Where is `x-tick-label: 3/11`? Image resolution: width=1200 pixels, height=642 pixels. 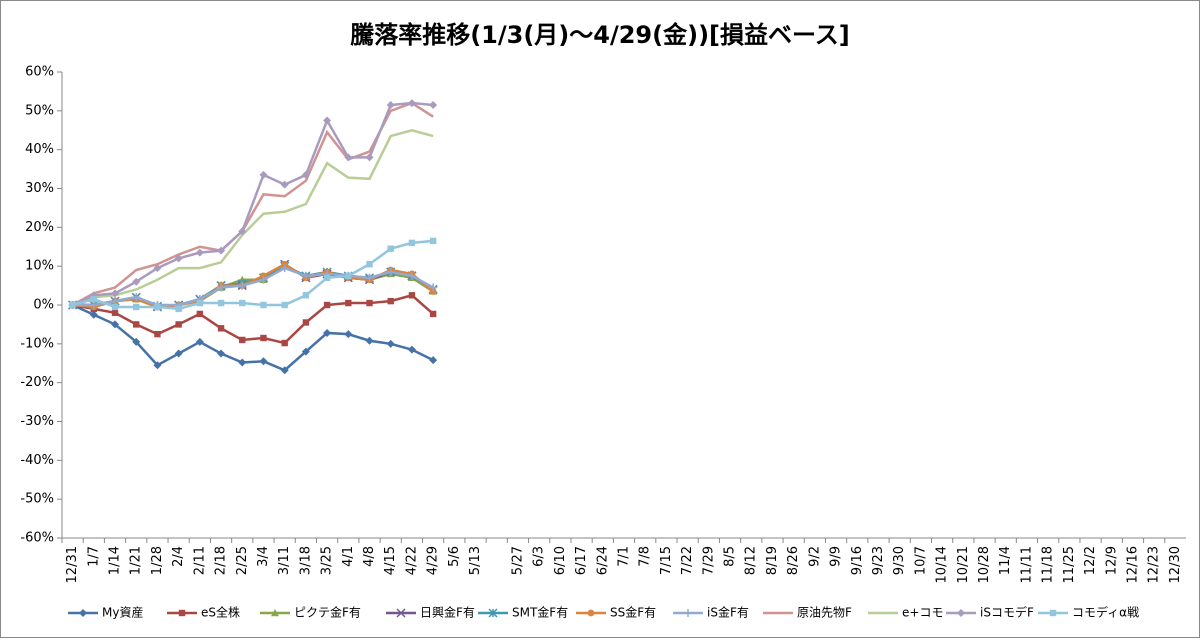 x-tick-label: 3/11 is located at coordinates (284, 560).